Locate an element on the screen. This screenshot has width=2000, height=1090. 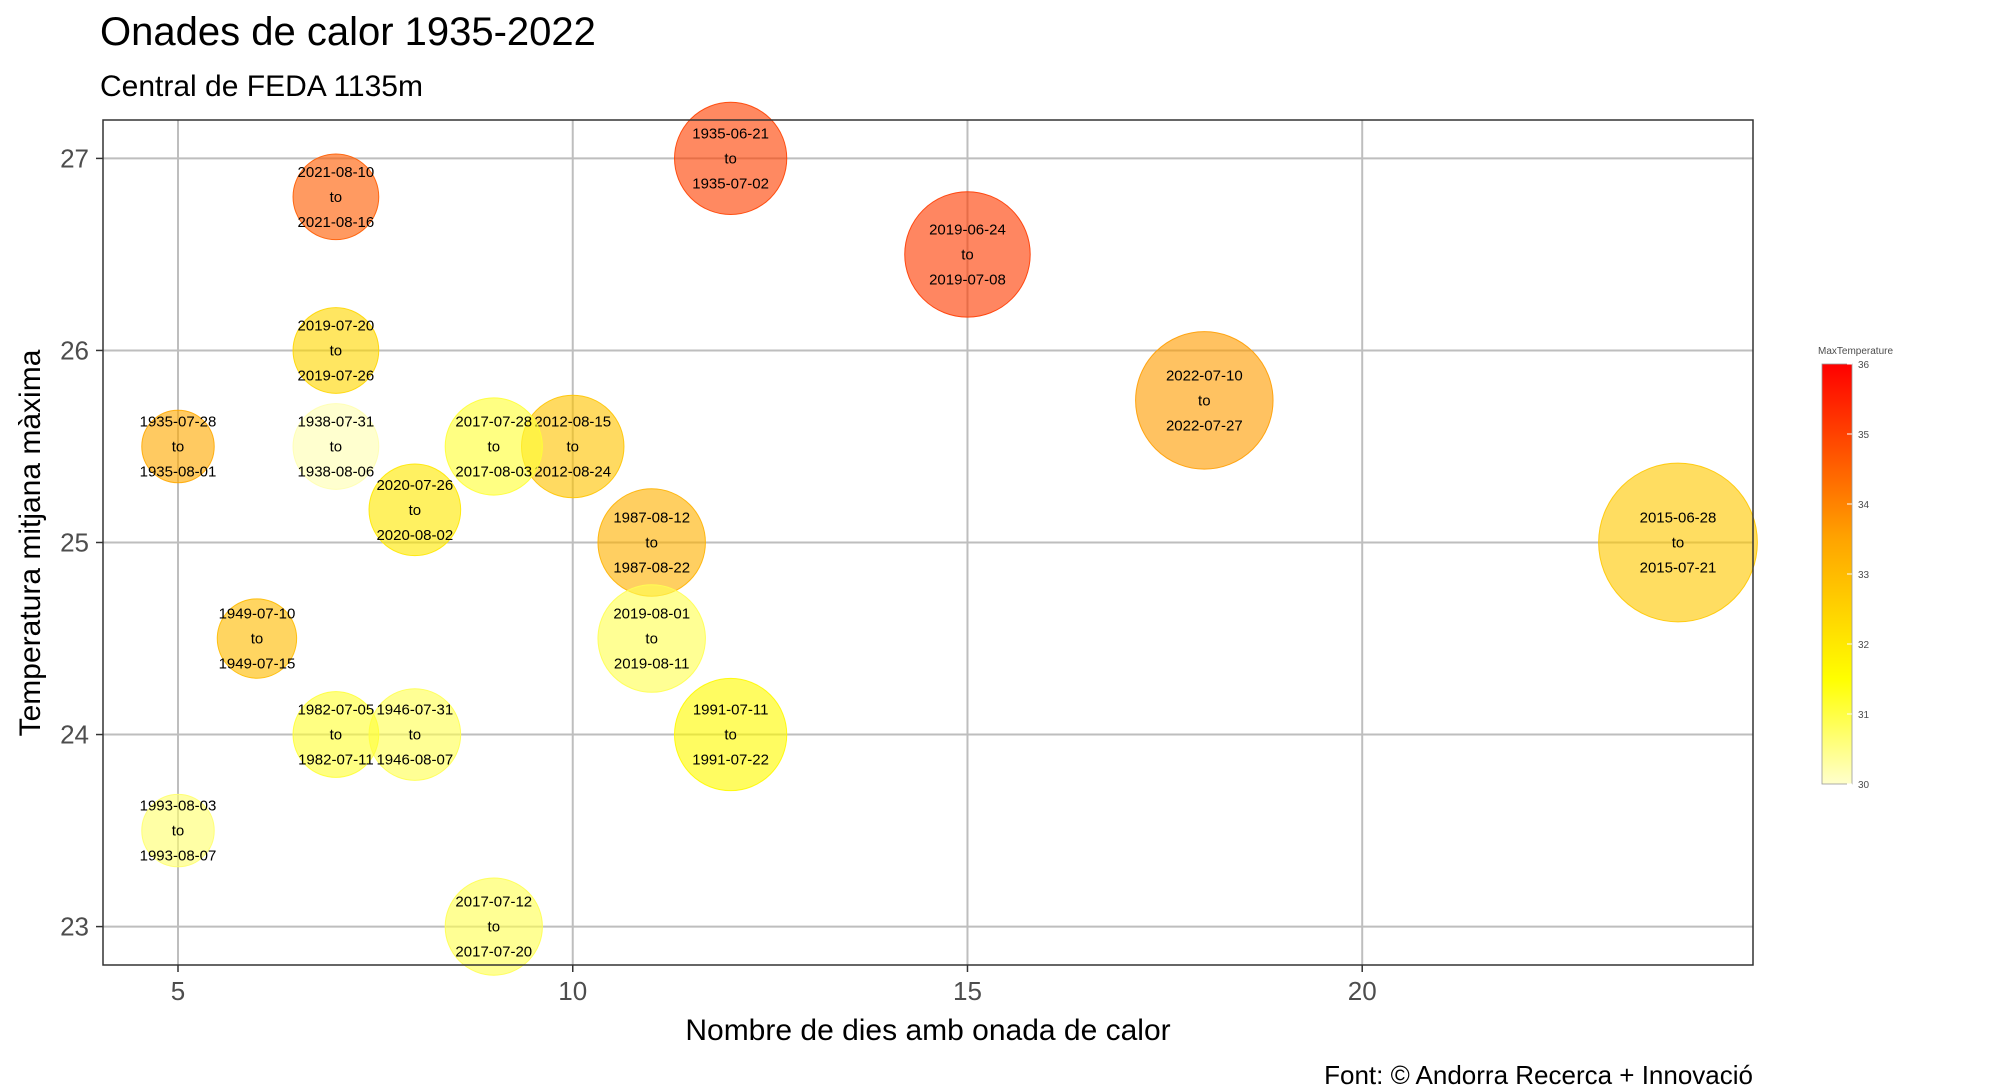
heatwave-bubble: 2015-06-28 to 2015-07-21 is located at coordinates (1678, 542).